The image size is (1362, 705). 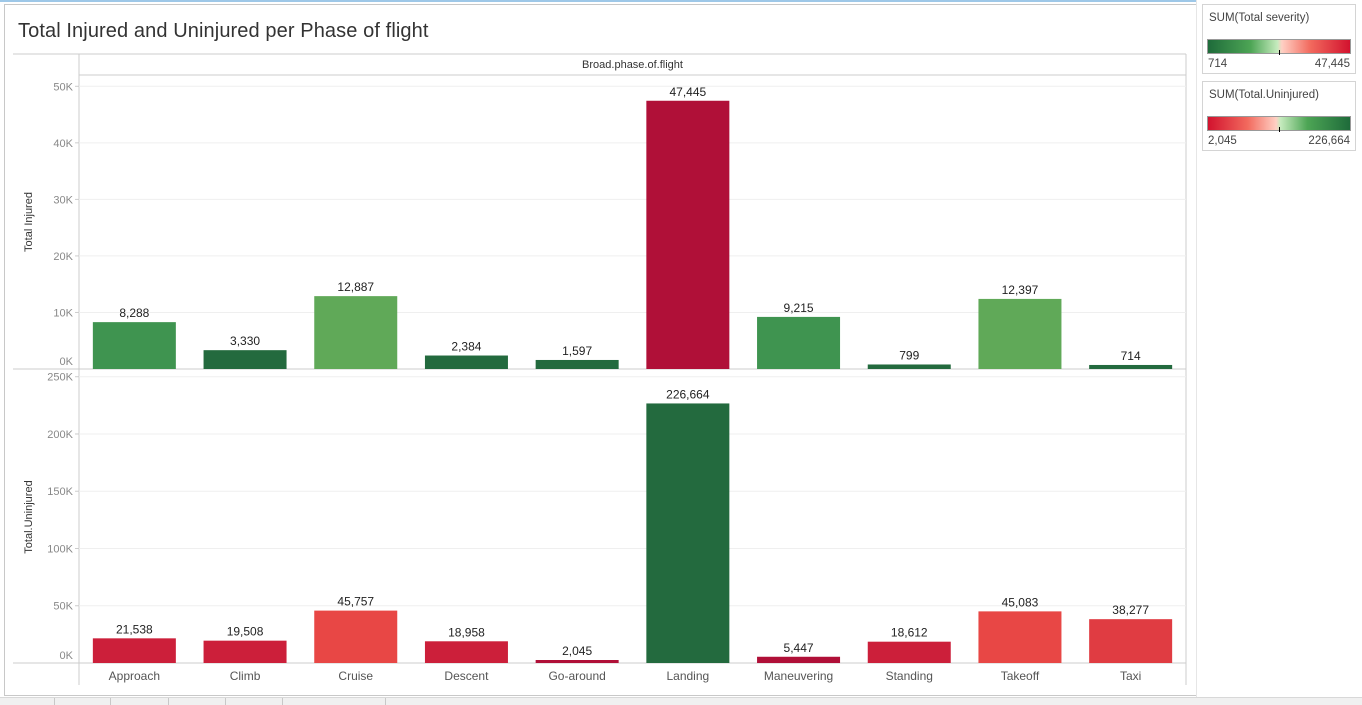 I want to click on x-category-label: Descent, so click(x=466, y=676).